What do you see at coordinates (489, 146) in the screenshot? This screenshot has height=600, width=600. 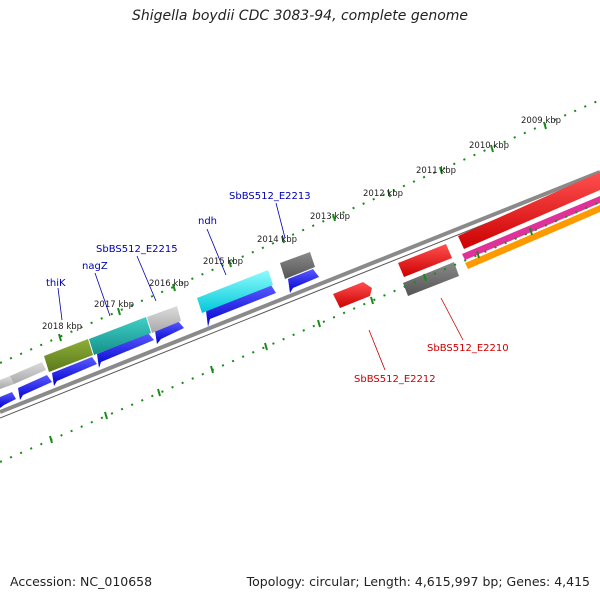 I see `kbp-label-2010: 2010 kbp` at bounding box center [489, 146].